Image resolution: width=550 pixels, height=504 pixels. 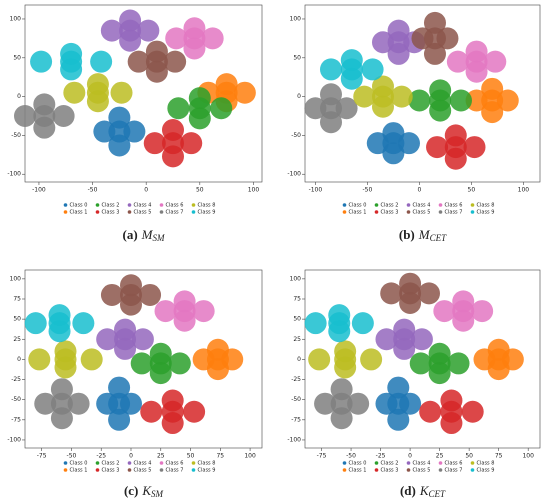 What do you see at coordinates (322, 456) in the screenshot?
I see `x-tick-label: -75` at bounding box center [322, 456].